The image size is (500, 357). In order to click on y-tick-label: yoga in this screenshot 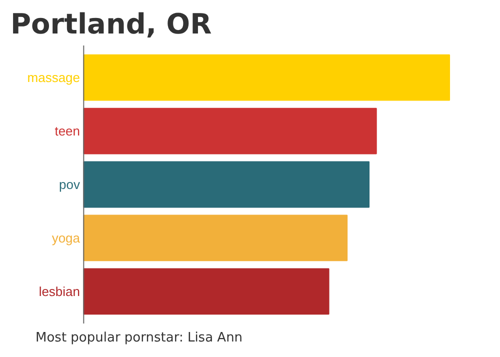, I will do `click(66, 238)`.